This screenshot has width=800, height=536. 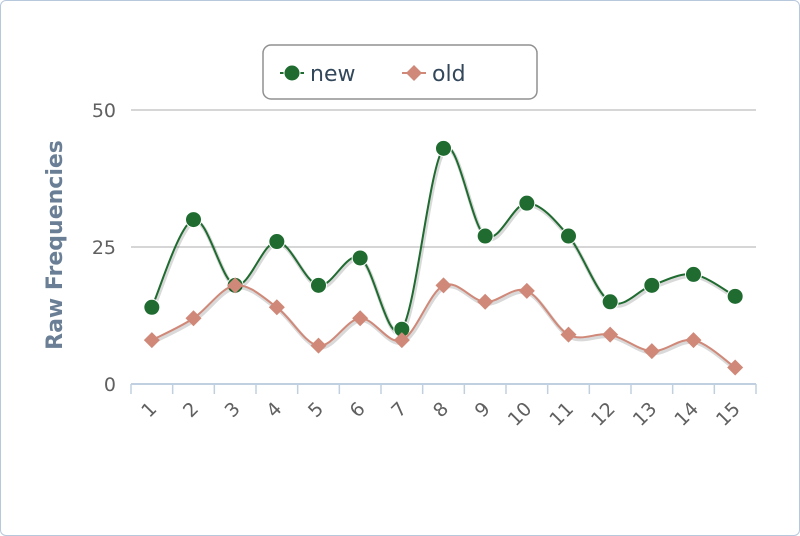 I want to click on x-tick-label: 2, so click(x=191, y=410).